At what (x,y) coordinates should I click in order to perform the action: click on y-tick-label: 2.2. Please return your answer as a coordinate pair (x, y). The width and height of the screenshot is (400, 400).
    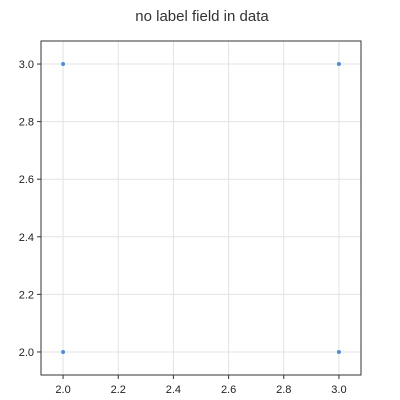
    Looking at the image, I should click on (26, 295).